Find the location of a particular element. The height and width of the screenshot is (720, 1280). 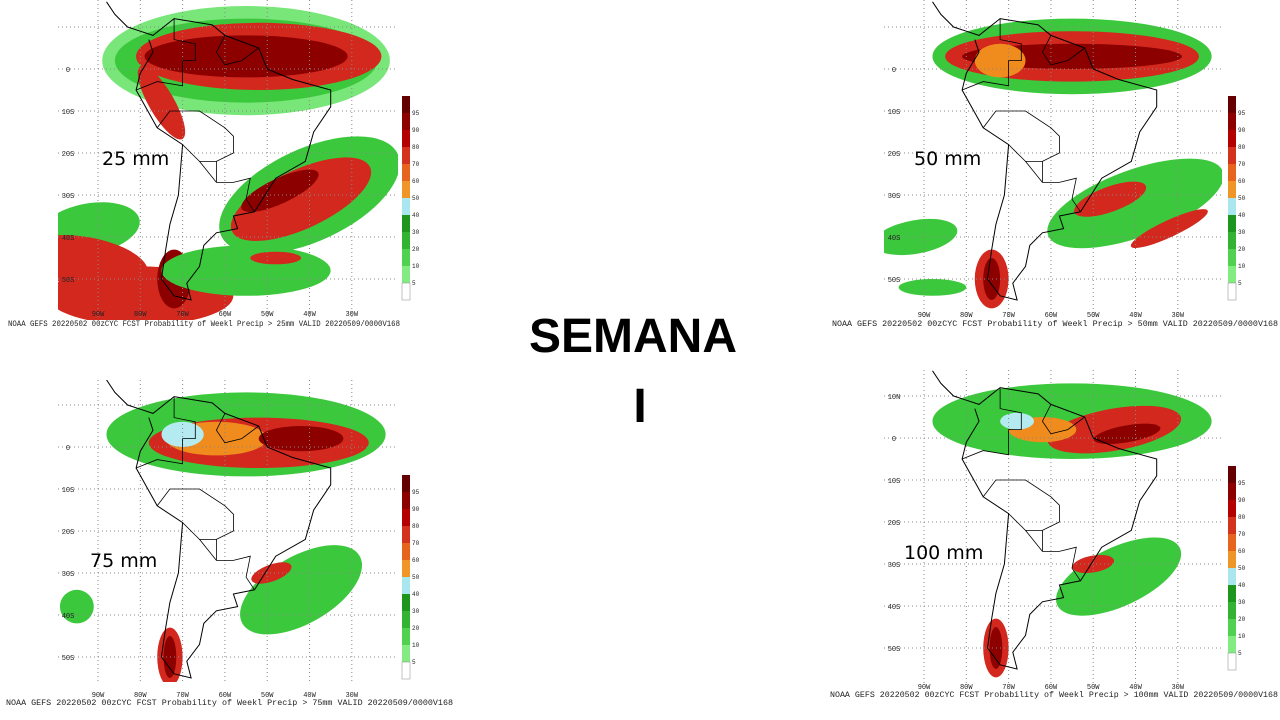

lat-label: 10S is located at coordinates (894, 113).